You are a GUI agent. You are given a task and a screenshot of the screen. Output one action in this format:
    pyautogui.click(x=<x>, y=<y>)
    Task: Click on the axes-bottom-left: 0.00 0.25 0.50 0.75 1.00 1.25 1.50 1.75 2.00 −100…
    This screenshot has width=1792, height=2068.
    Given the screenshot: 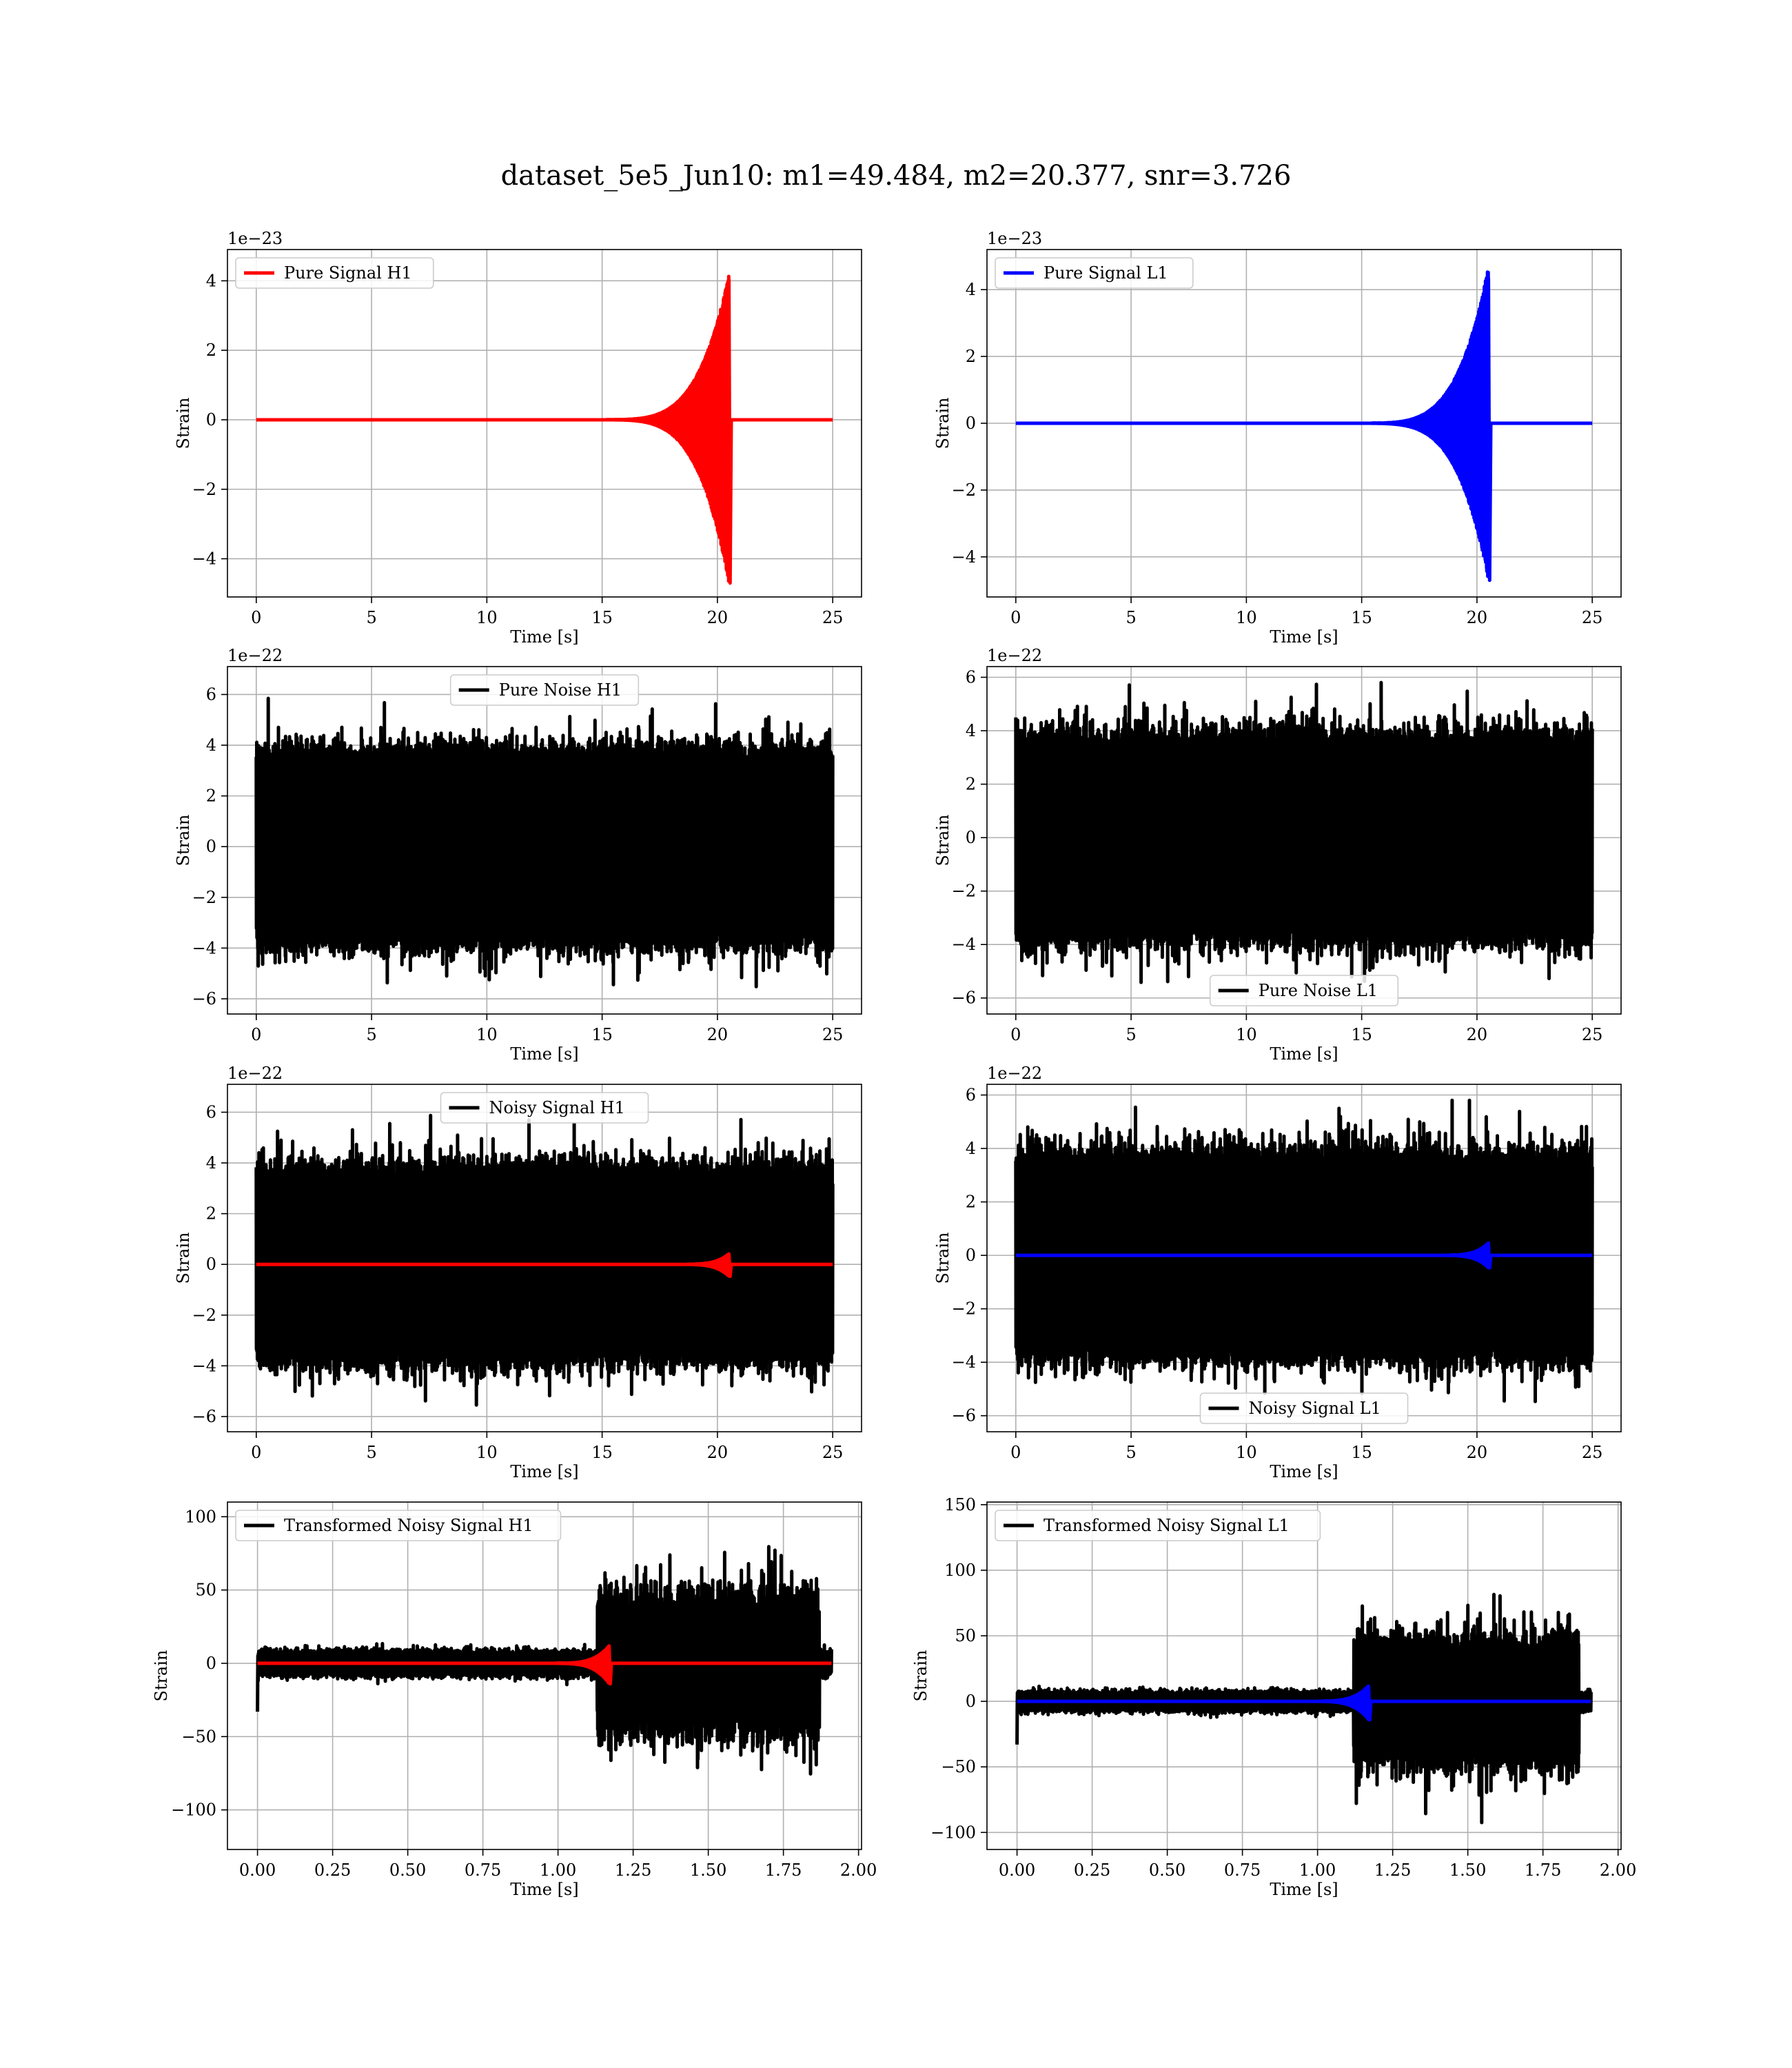 What is the action you would take?
    pyautogui.click(x=514, y=1700)
    